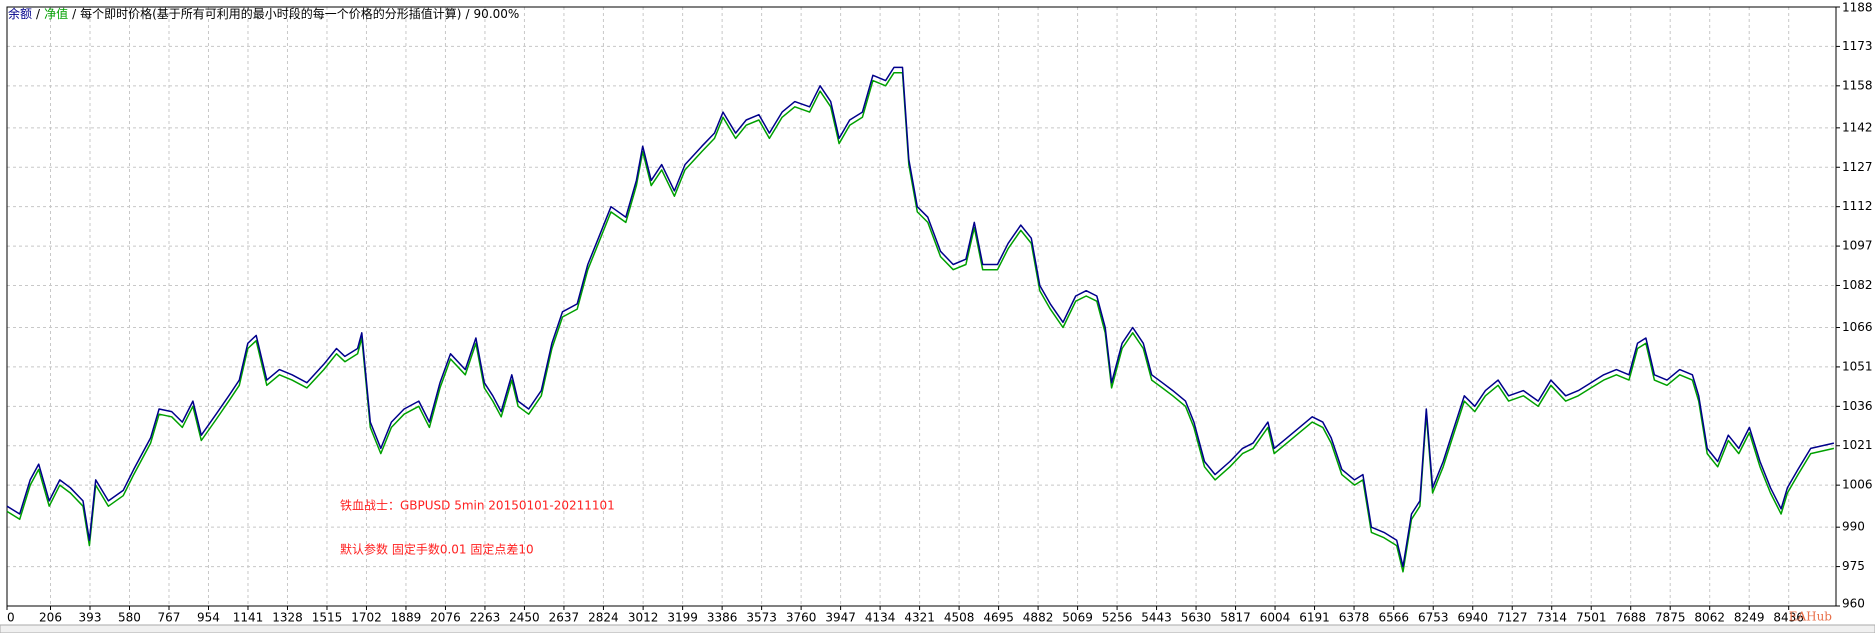  What do you see at coordinates (270, 13) in the screenshot?
I see `subtitle: 每个即时价格(基于所有可利用的最小时段的每一个价格的分形插值计算)` at bounding box center [270, 13].